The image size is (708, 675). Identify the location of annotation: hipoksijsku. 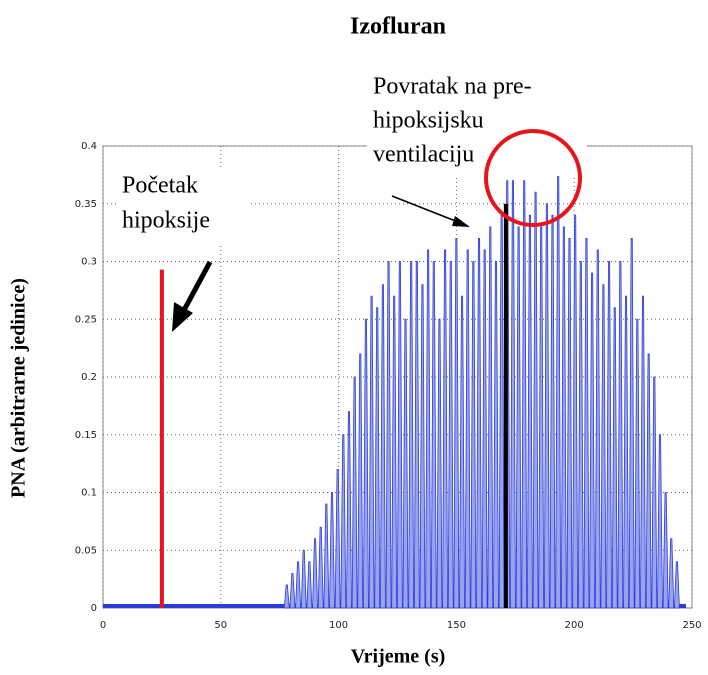
(428, 121).